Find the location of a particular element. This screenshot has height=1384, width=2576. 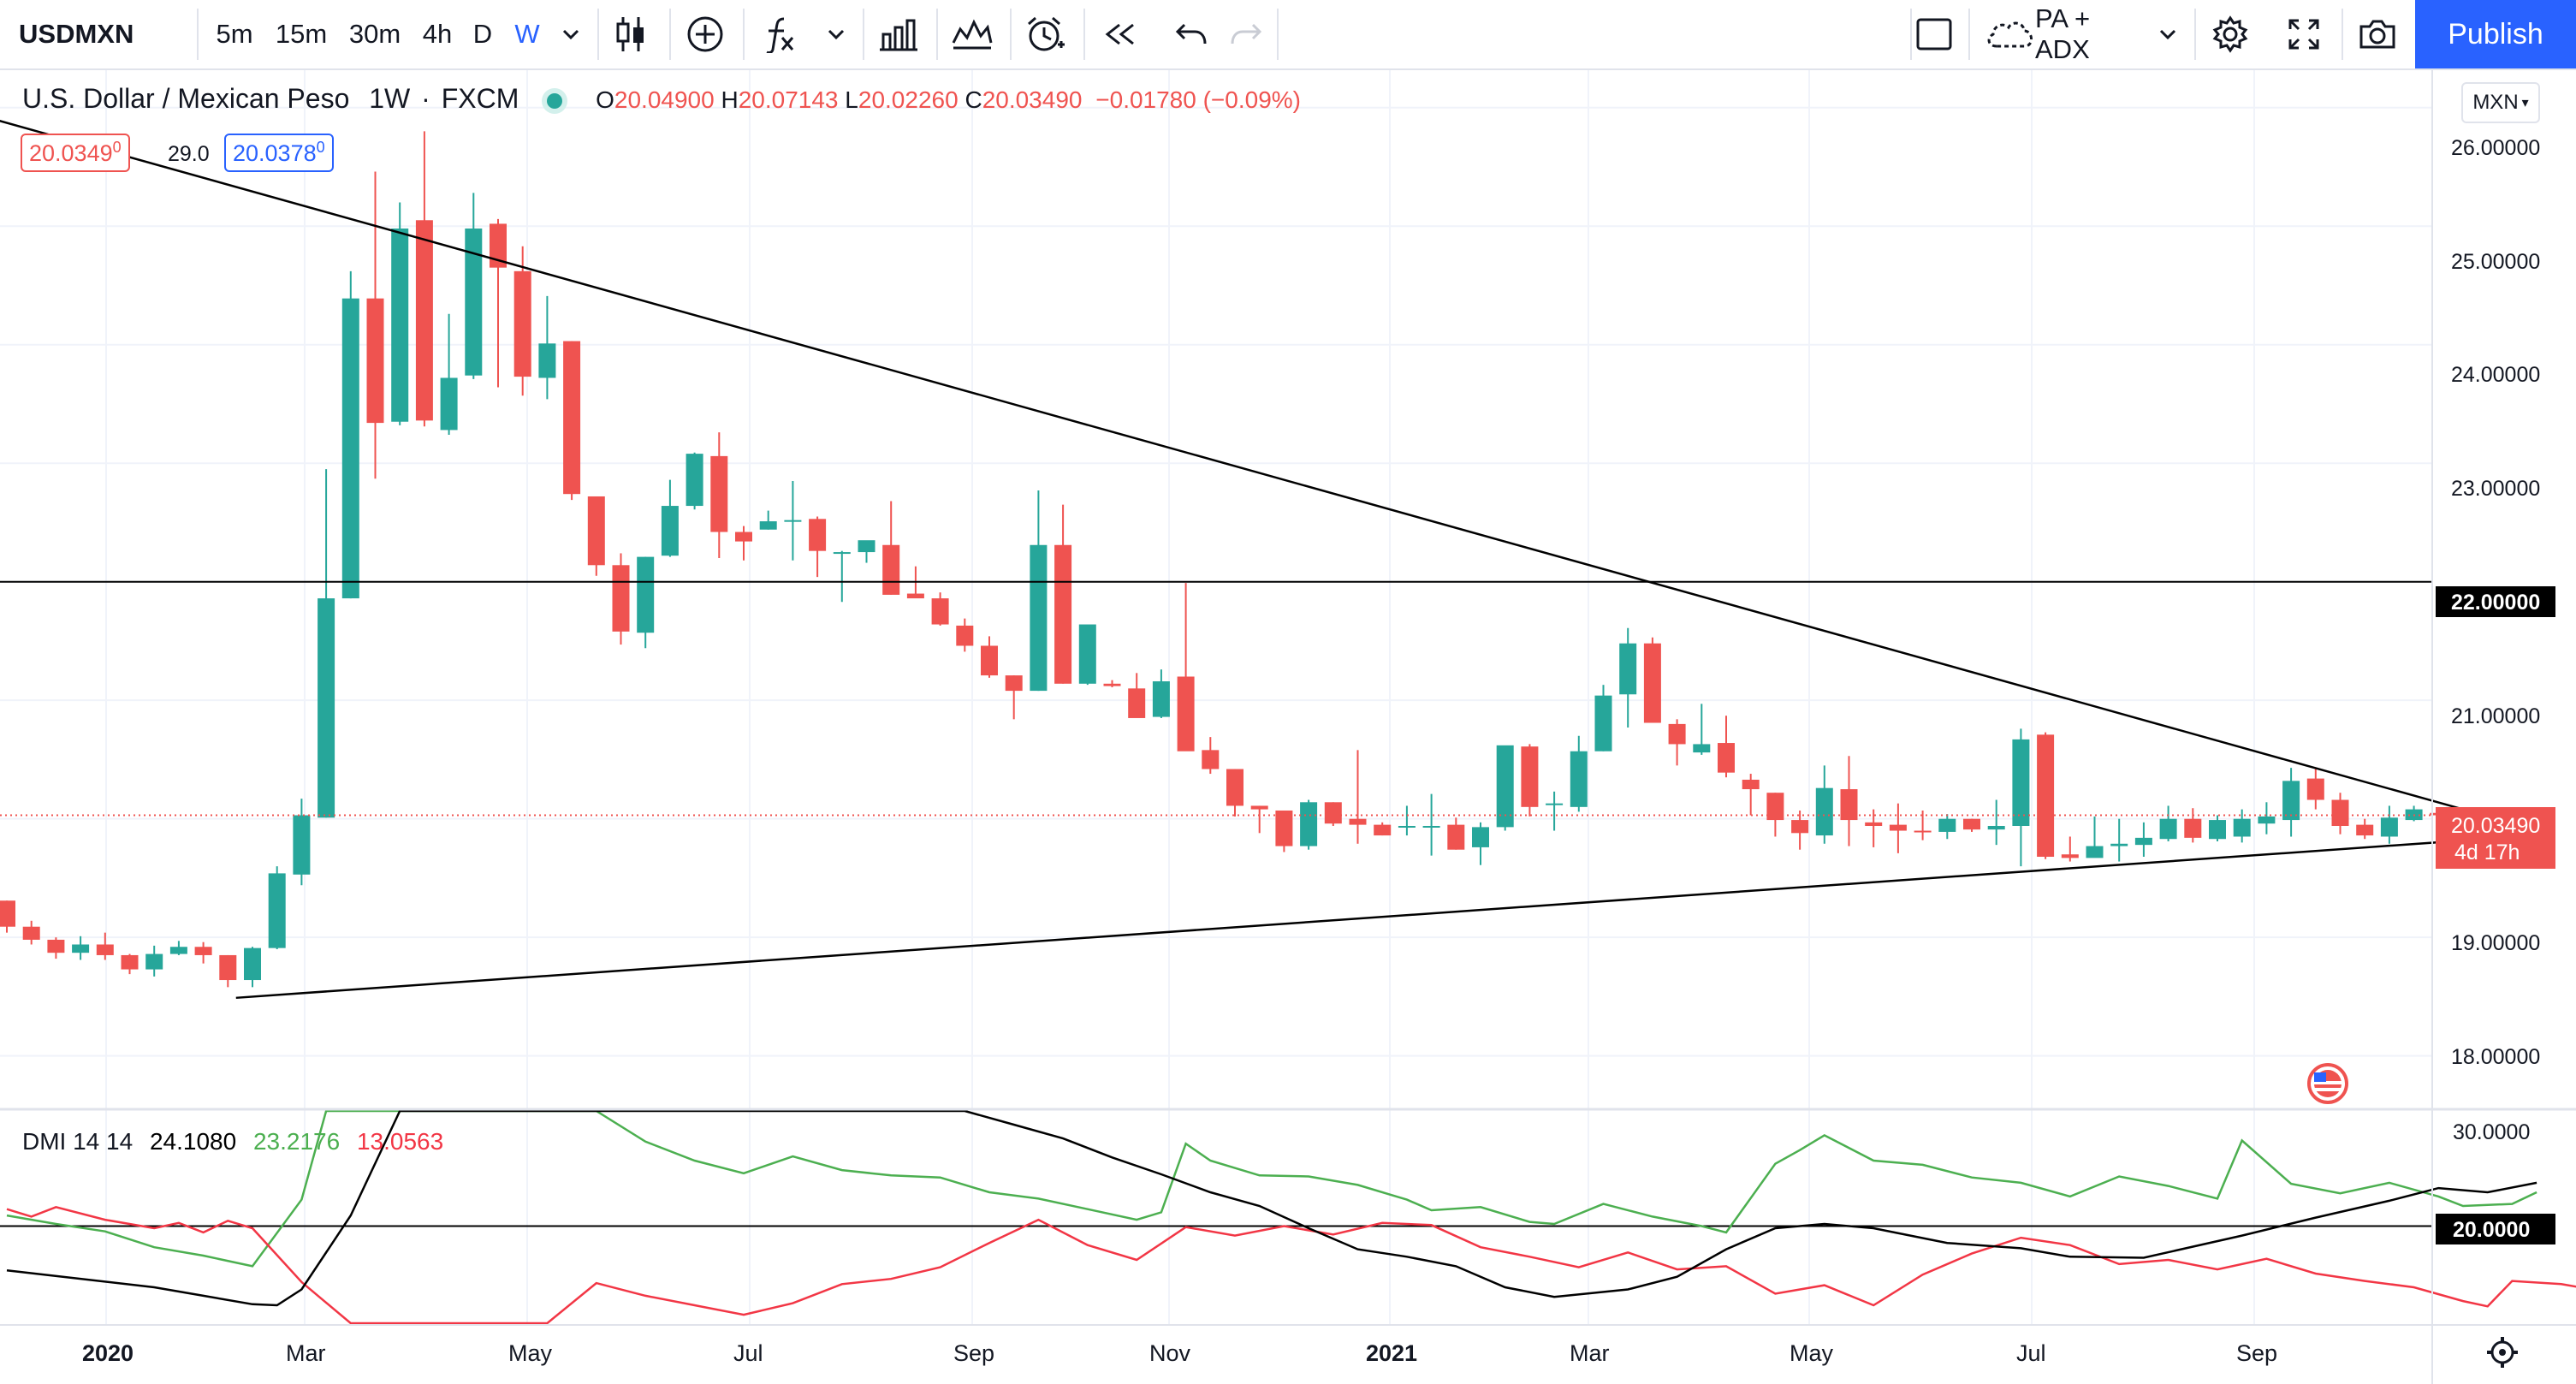

undo-icon is located at coordinates (1191, 34).